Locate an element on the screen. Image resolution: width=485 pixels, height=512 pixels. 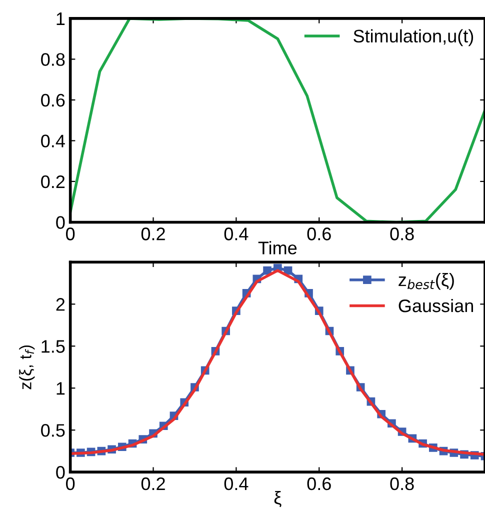
y-tick-label: 1.5 is located at coordinates (53, 346).